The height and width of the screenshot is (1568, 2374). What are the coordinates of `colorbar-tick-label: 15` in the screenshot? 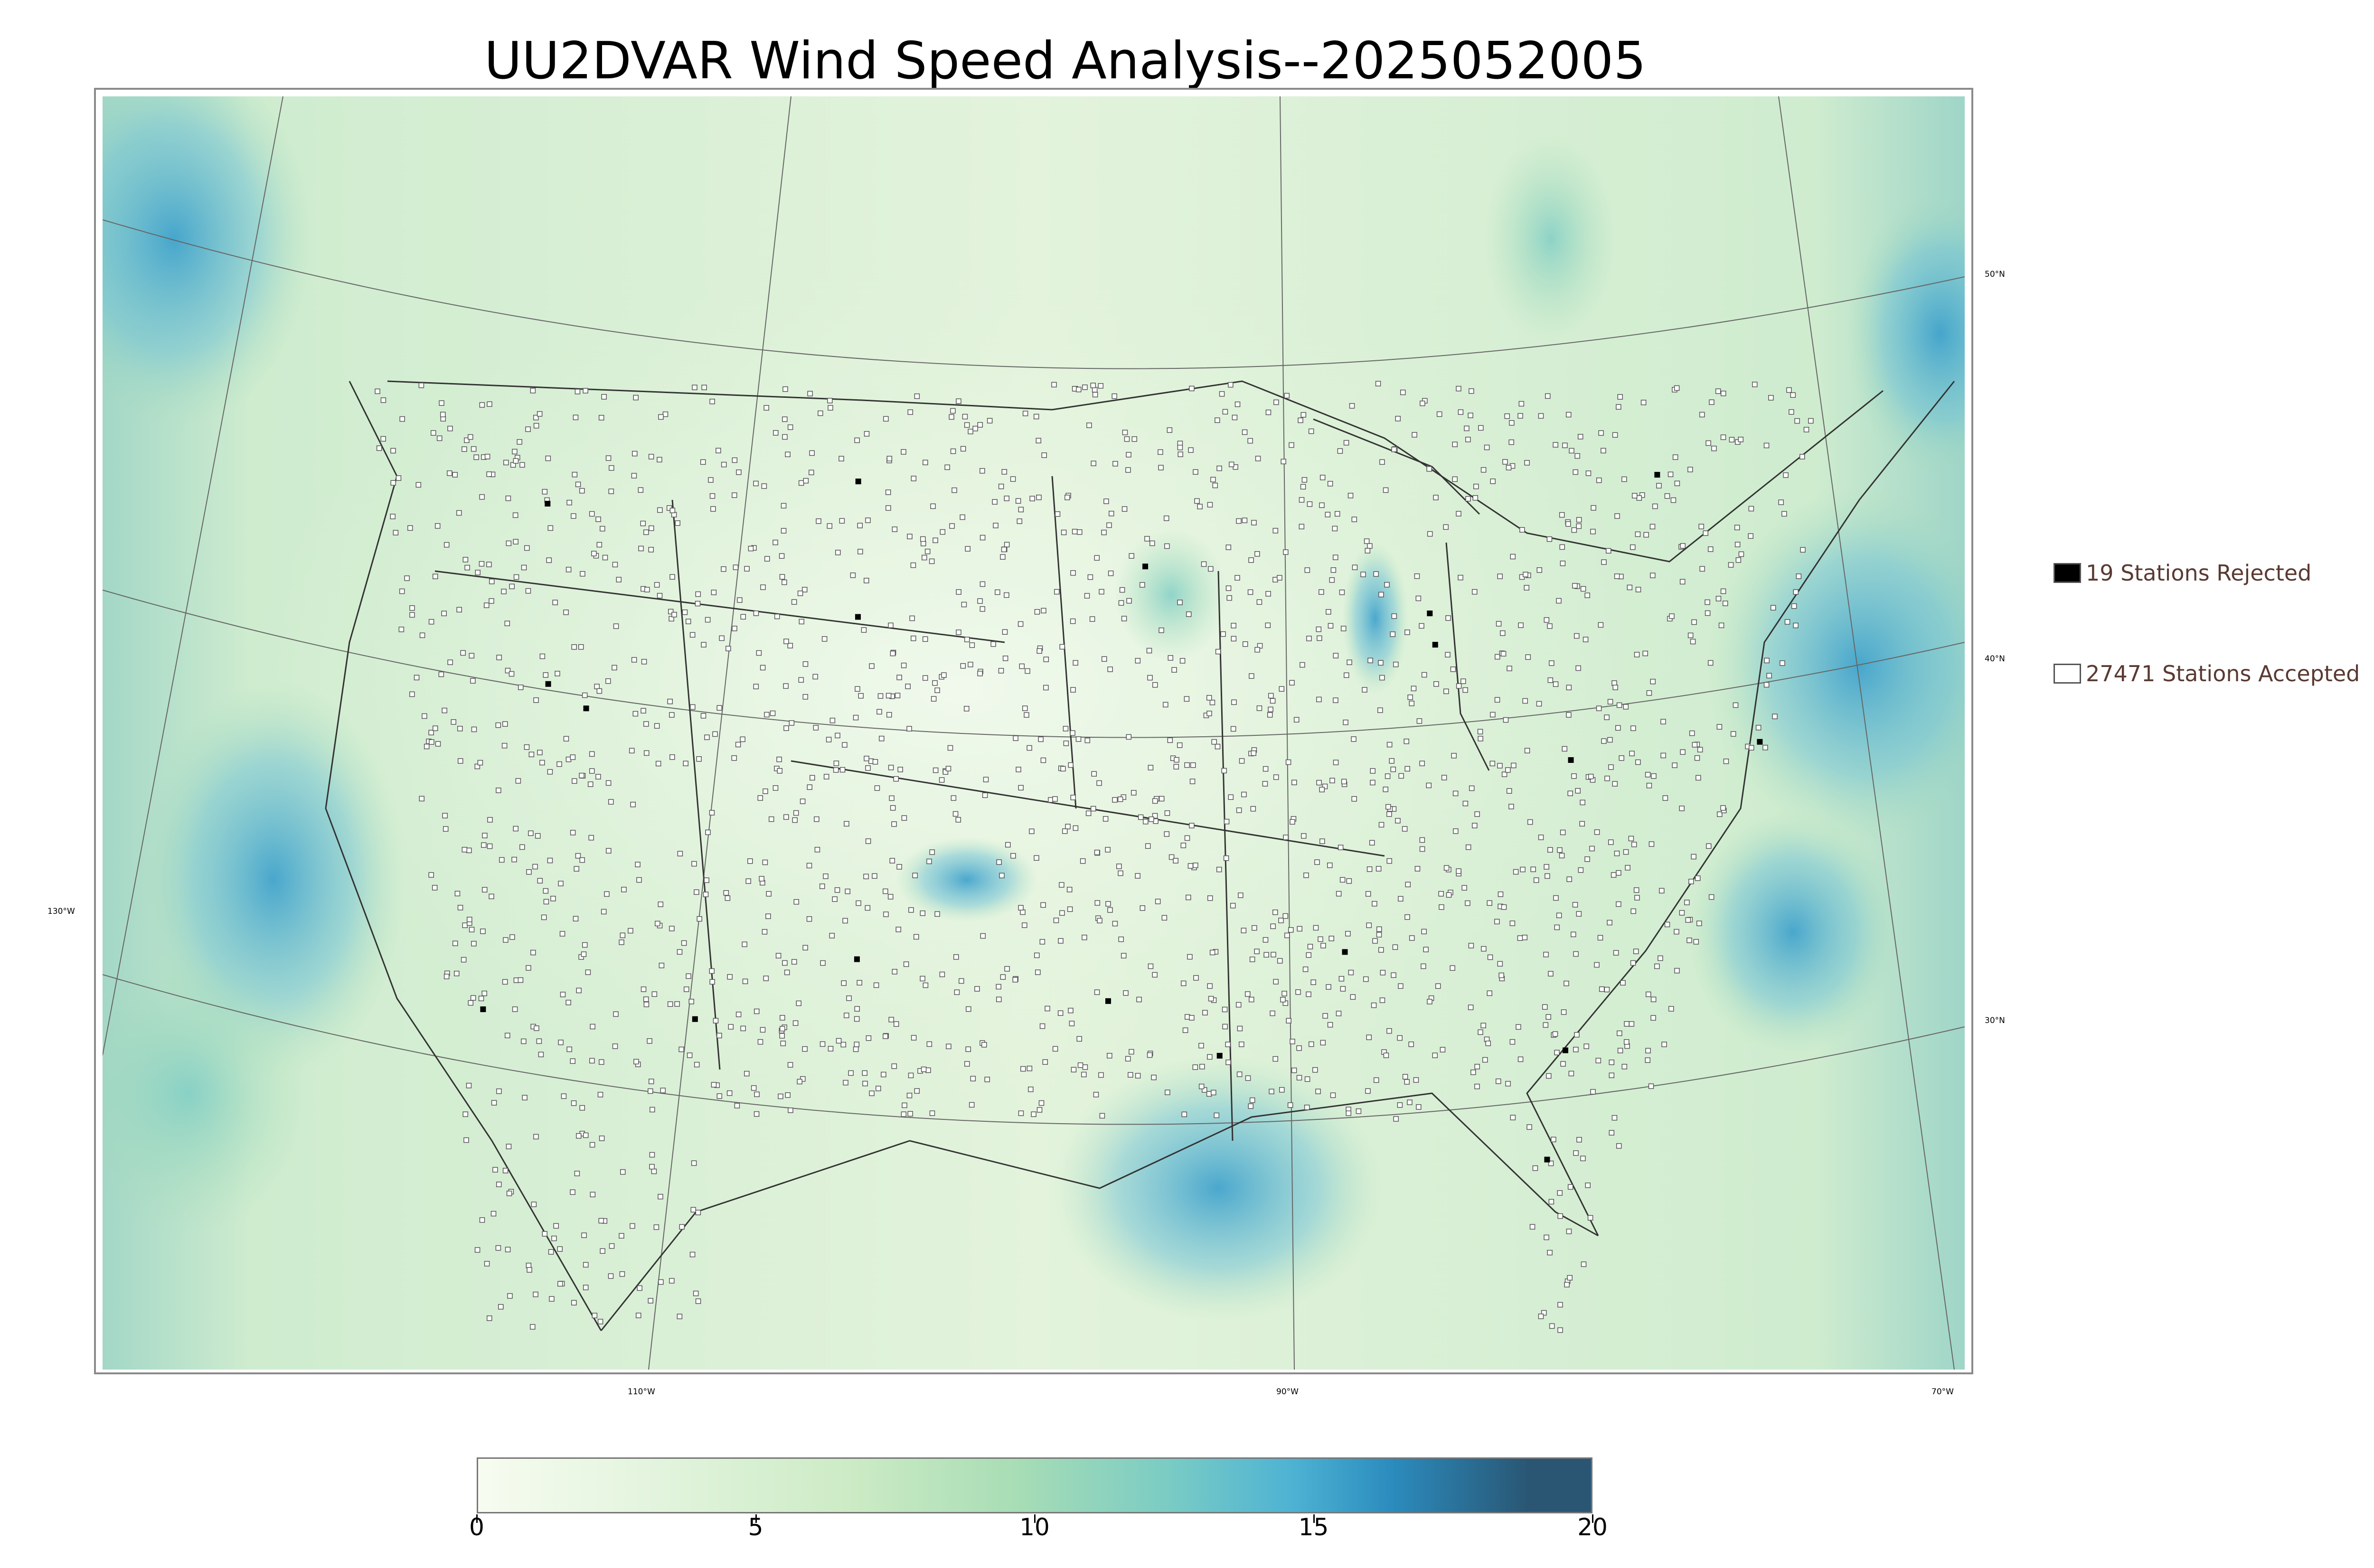 It's located at (1313, 1527).